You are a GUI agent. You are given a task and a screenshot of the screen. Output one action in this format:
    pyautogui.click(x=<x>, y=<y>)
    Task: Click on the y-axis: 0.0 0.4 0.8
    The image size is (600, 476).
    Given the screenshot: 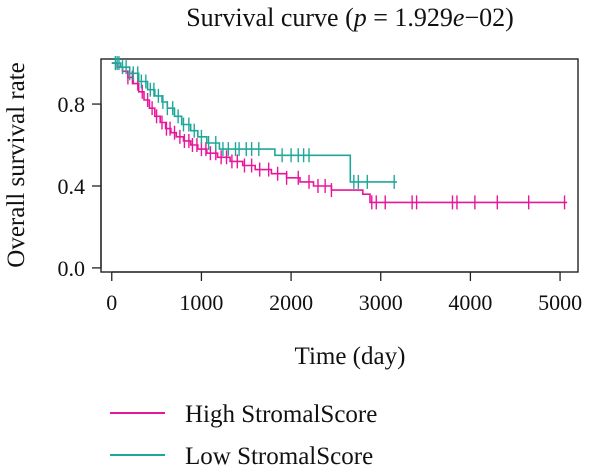 What is the action you would take?
    pyautogui.click(x=80, y=186)
    